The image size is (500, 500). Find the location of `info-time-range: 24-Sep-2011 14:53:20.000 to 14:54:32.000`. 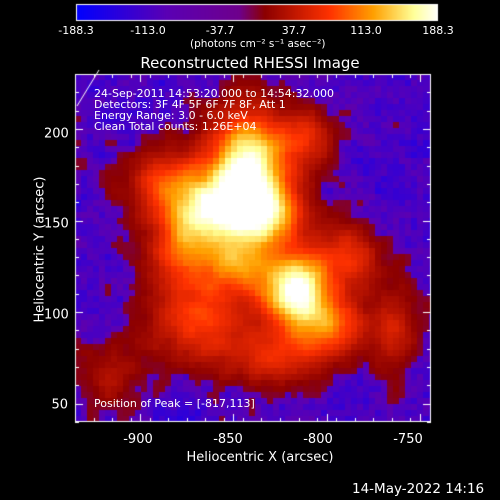

info-time-range: 24-Sep-2011 14:53:20.000 to 14:54:32.000 is located at coordinates (214, 93).